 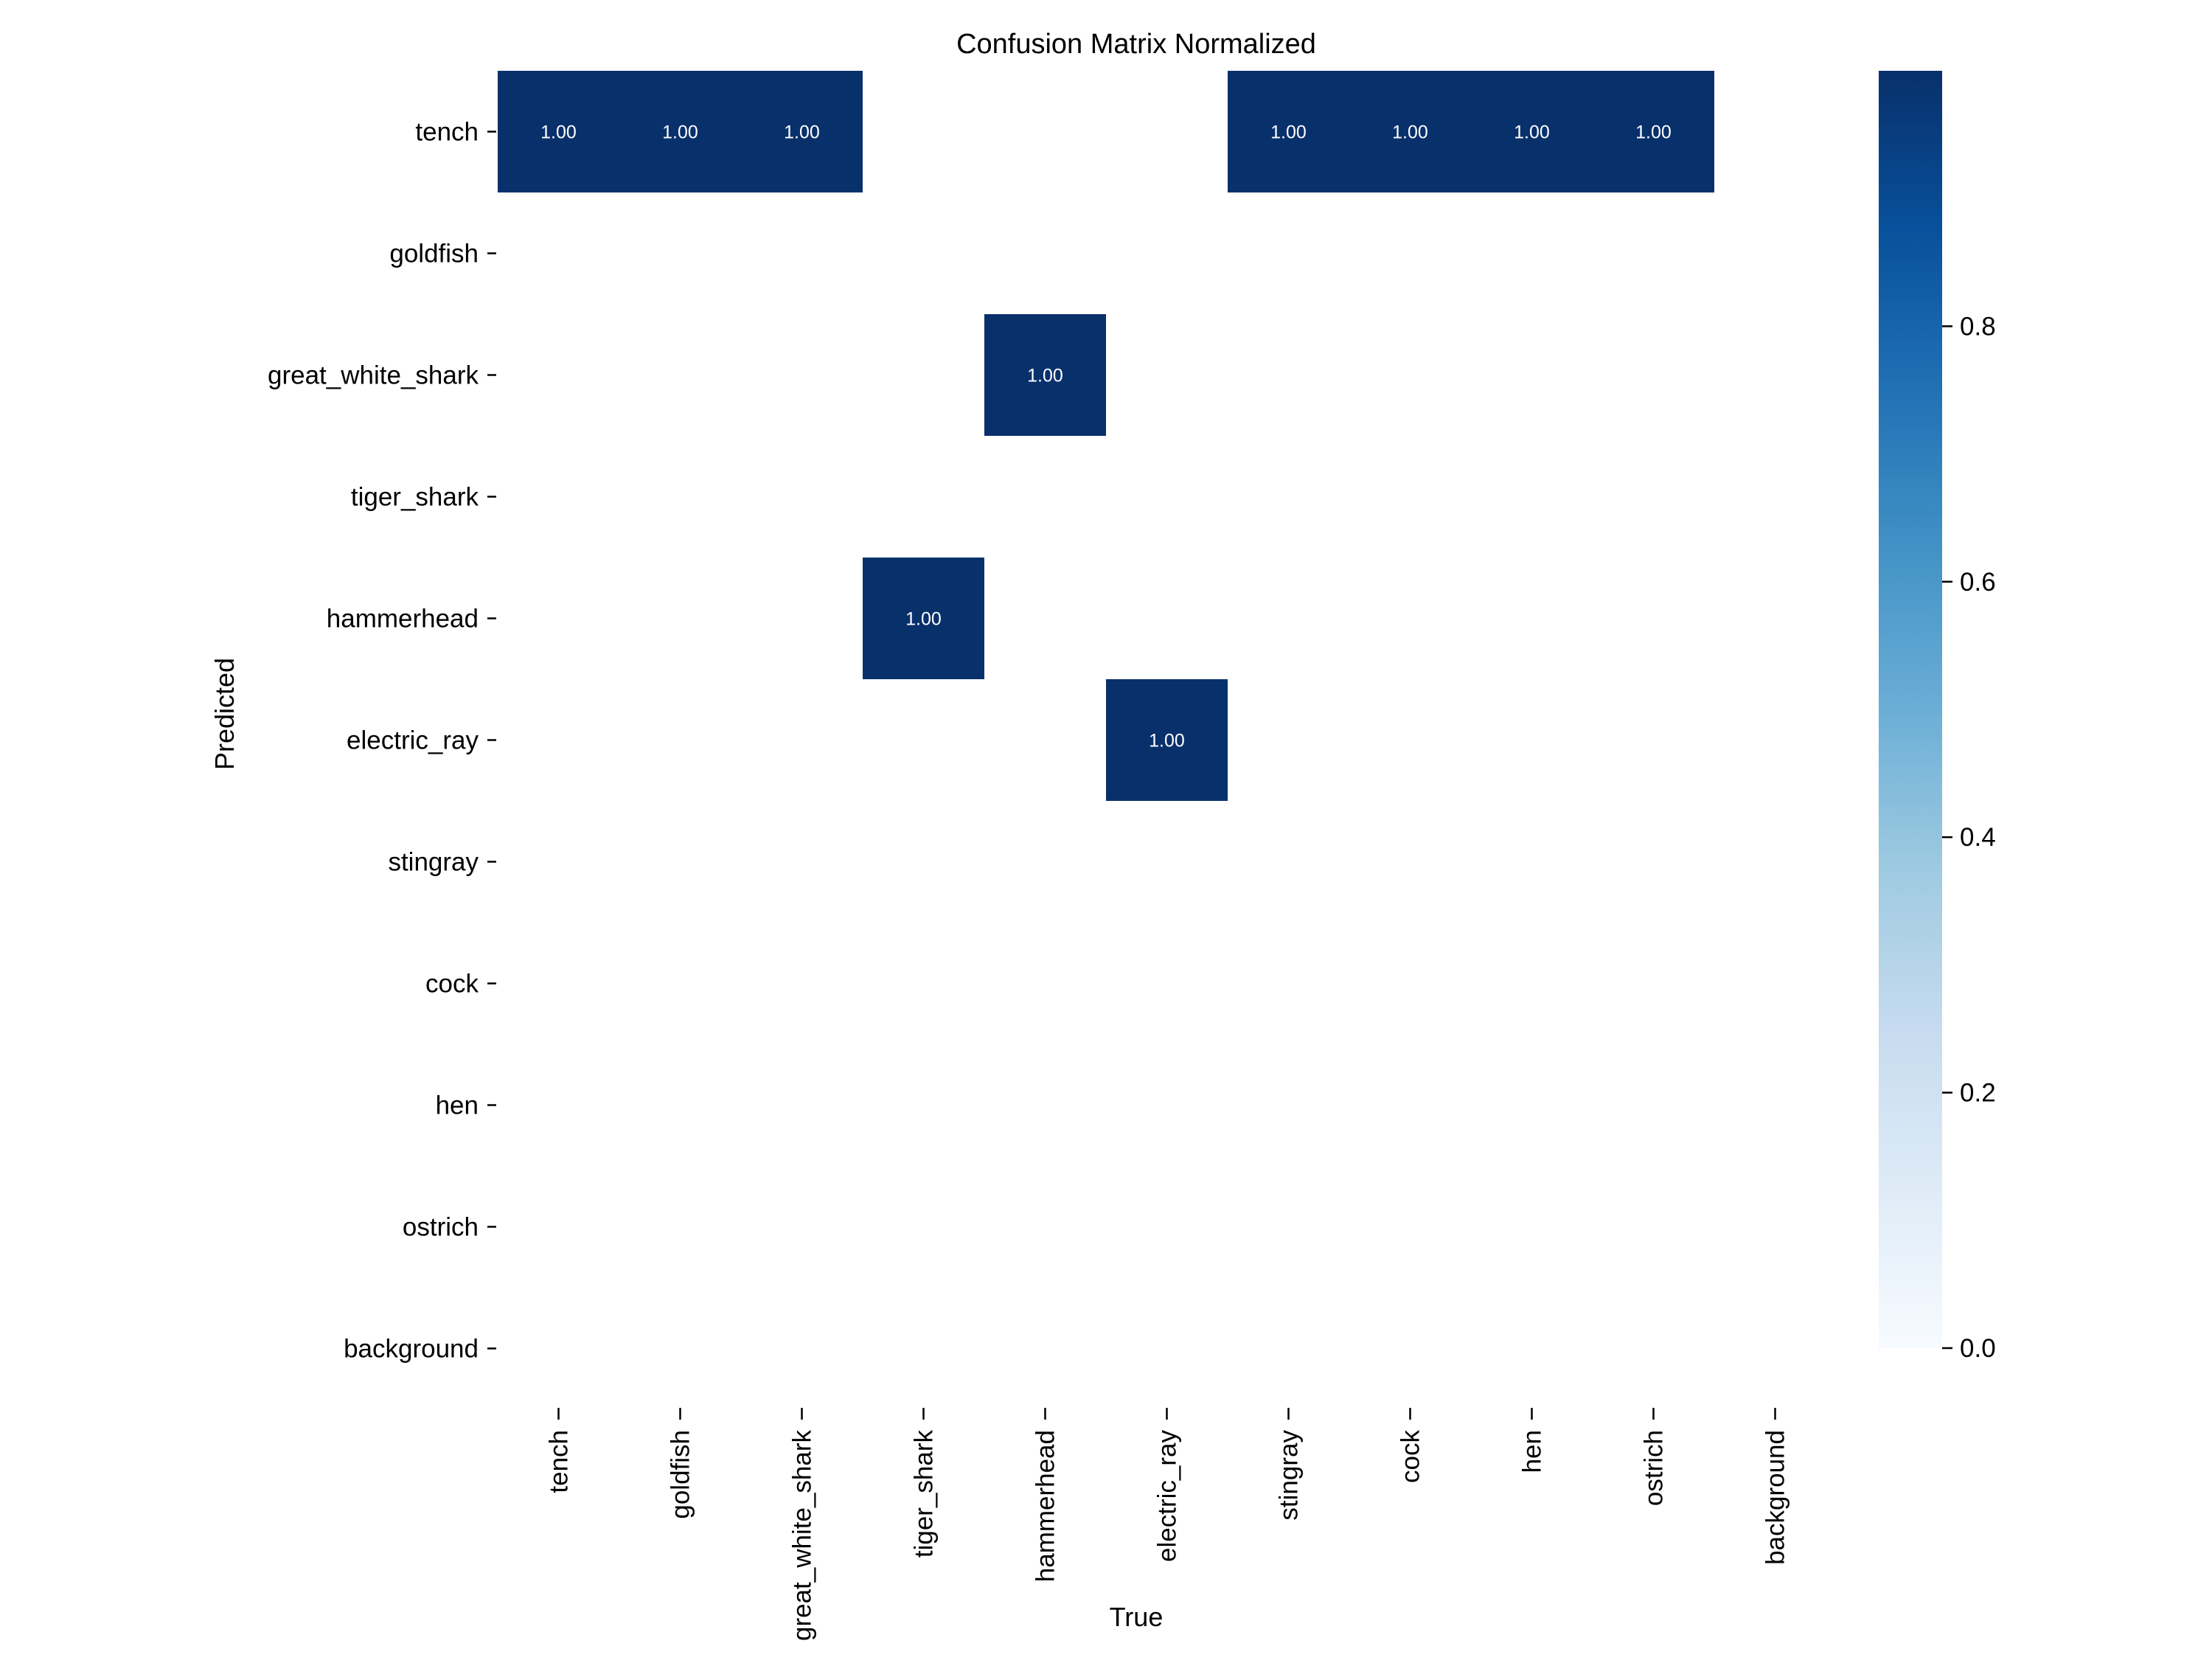 What do you see at coordinates (1532, 1451) in the screenshot?
I see `x-tick-label: hen` at bounding box center [1532, 1451].